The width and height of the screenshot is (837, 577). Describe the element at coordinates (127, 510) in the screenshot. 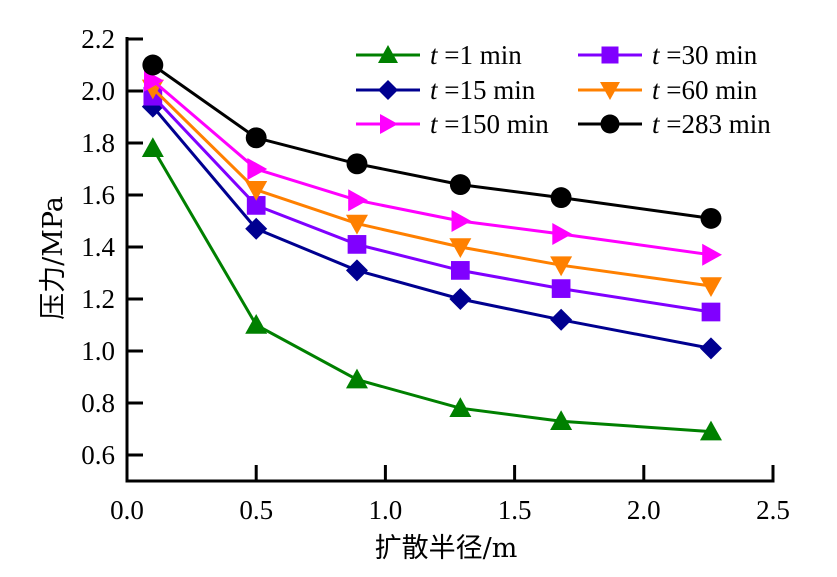

I see `x-tick-label: 0.0` at that location.